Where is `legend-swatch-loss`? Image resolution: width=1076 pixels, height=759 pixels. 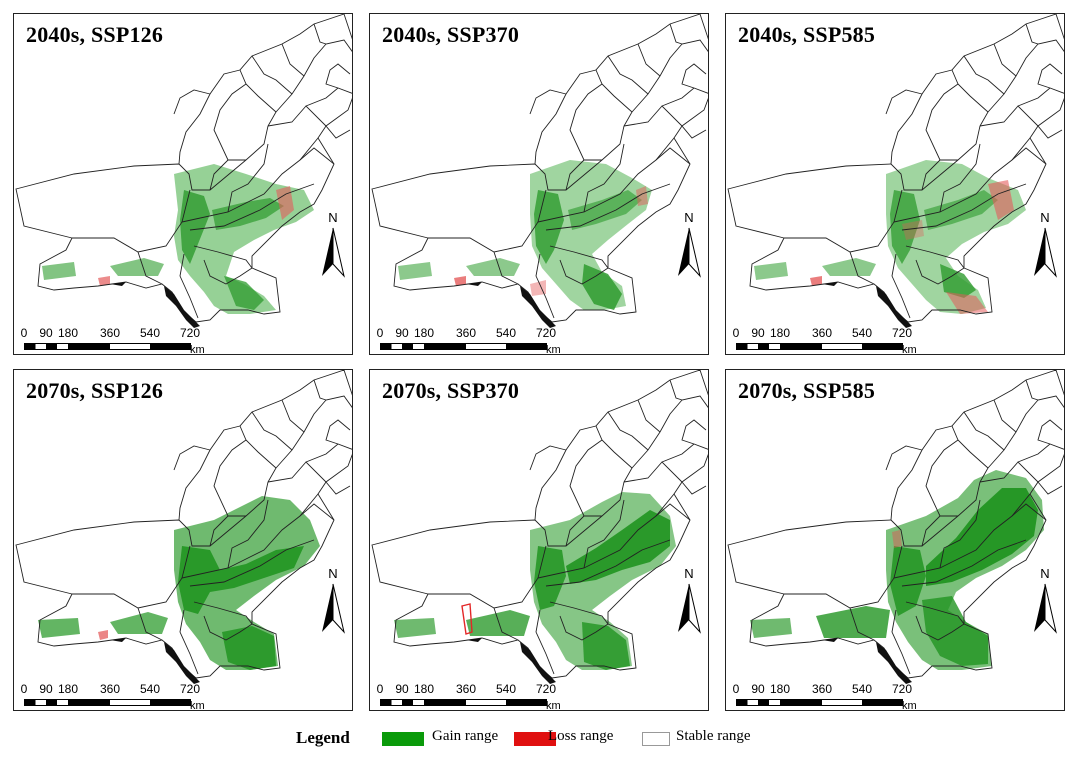 legend-swatch-loss is located at coordinates (535, 739).